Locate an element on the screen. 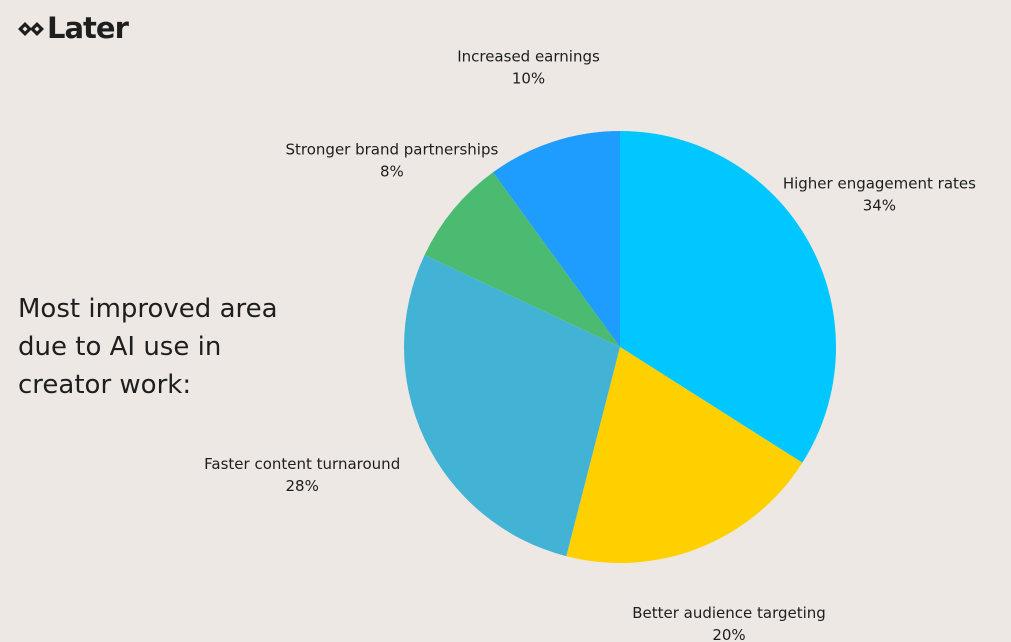 This screenshot has height=642, width=1011. diamond-arrows-icon is located at coordinates (31, 28).